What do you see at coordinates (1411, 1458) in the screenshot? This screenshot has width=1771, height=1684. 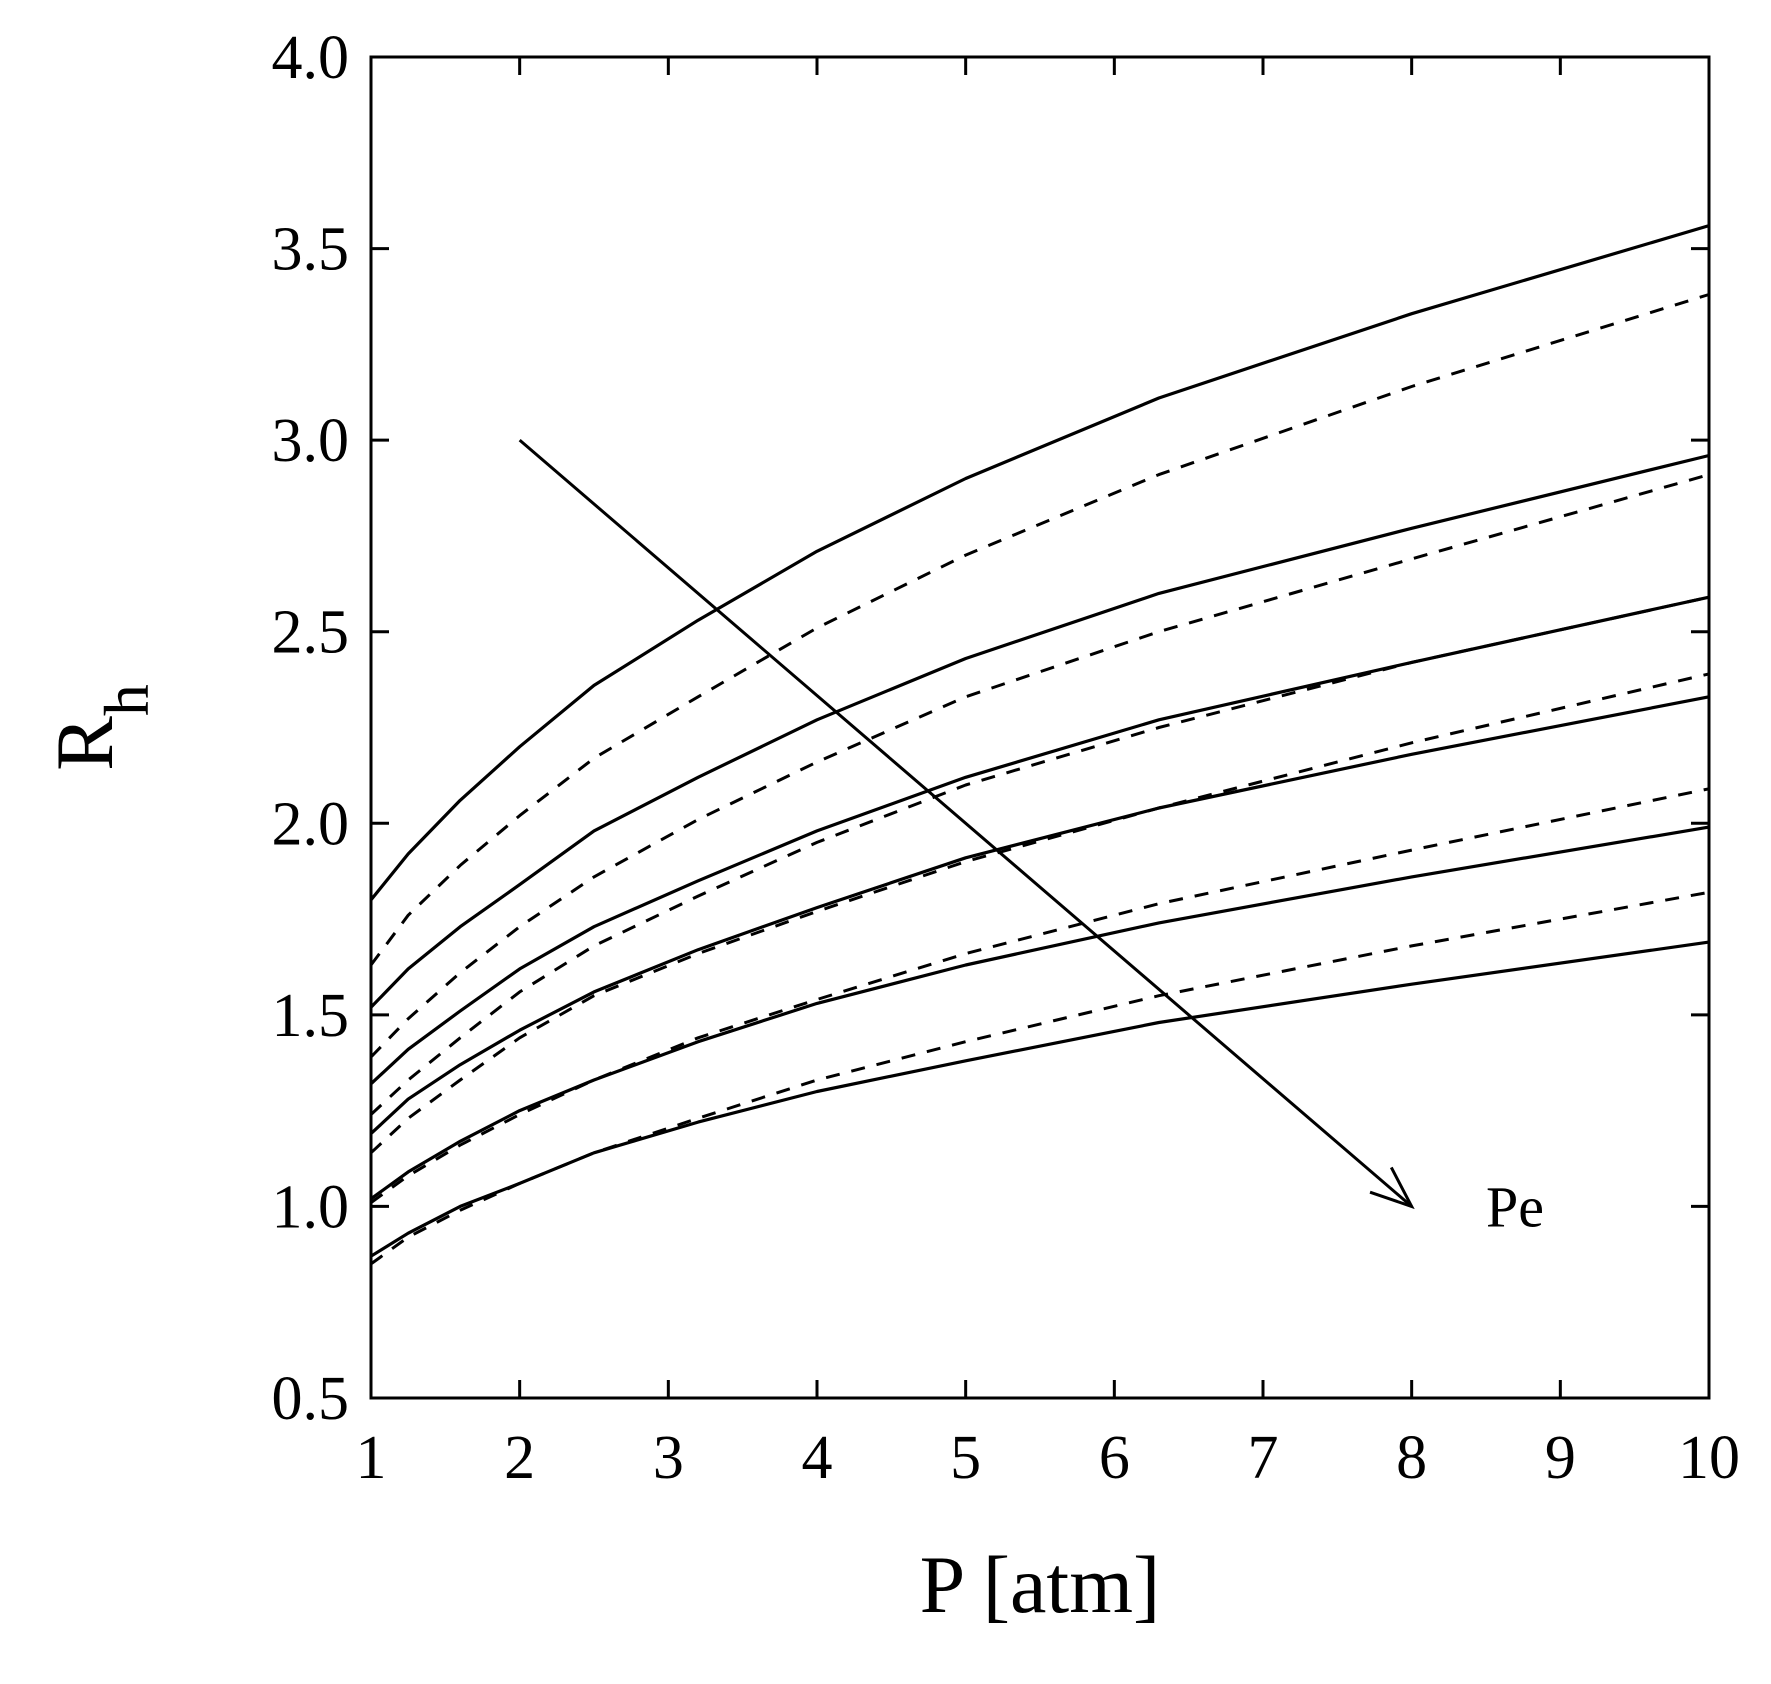 I see `x-tick-label: 8` at bounding box center [1411, 1458].